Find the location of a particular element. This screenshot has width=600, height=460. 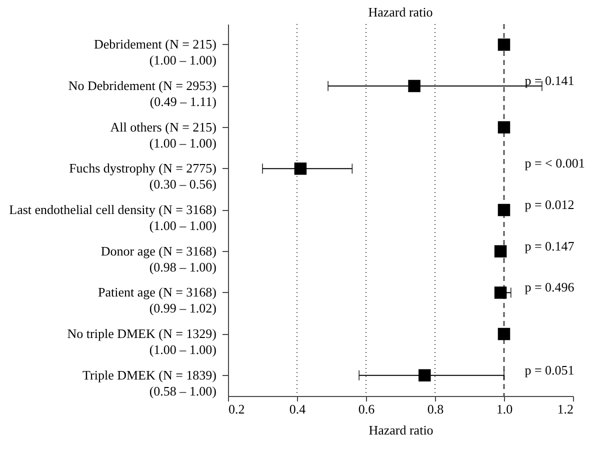

x-tick-label: 0.4 is located at coordinates (297, 409).